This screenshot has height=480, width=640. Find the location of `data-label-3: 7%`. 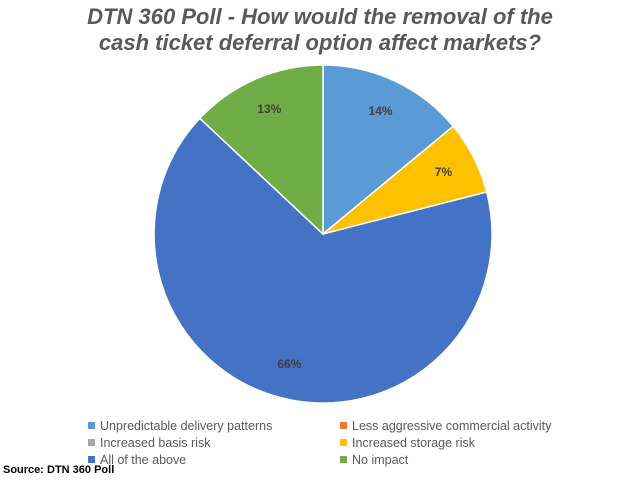

data-label-3: 7% is located at coordinates (444, 172).